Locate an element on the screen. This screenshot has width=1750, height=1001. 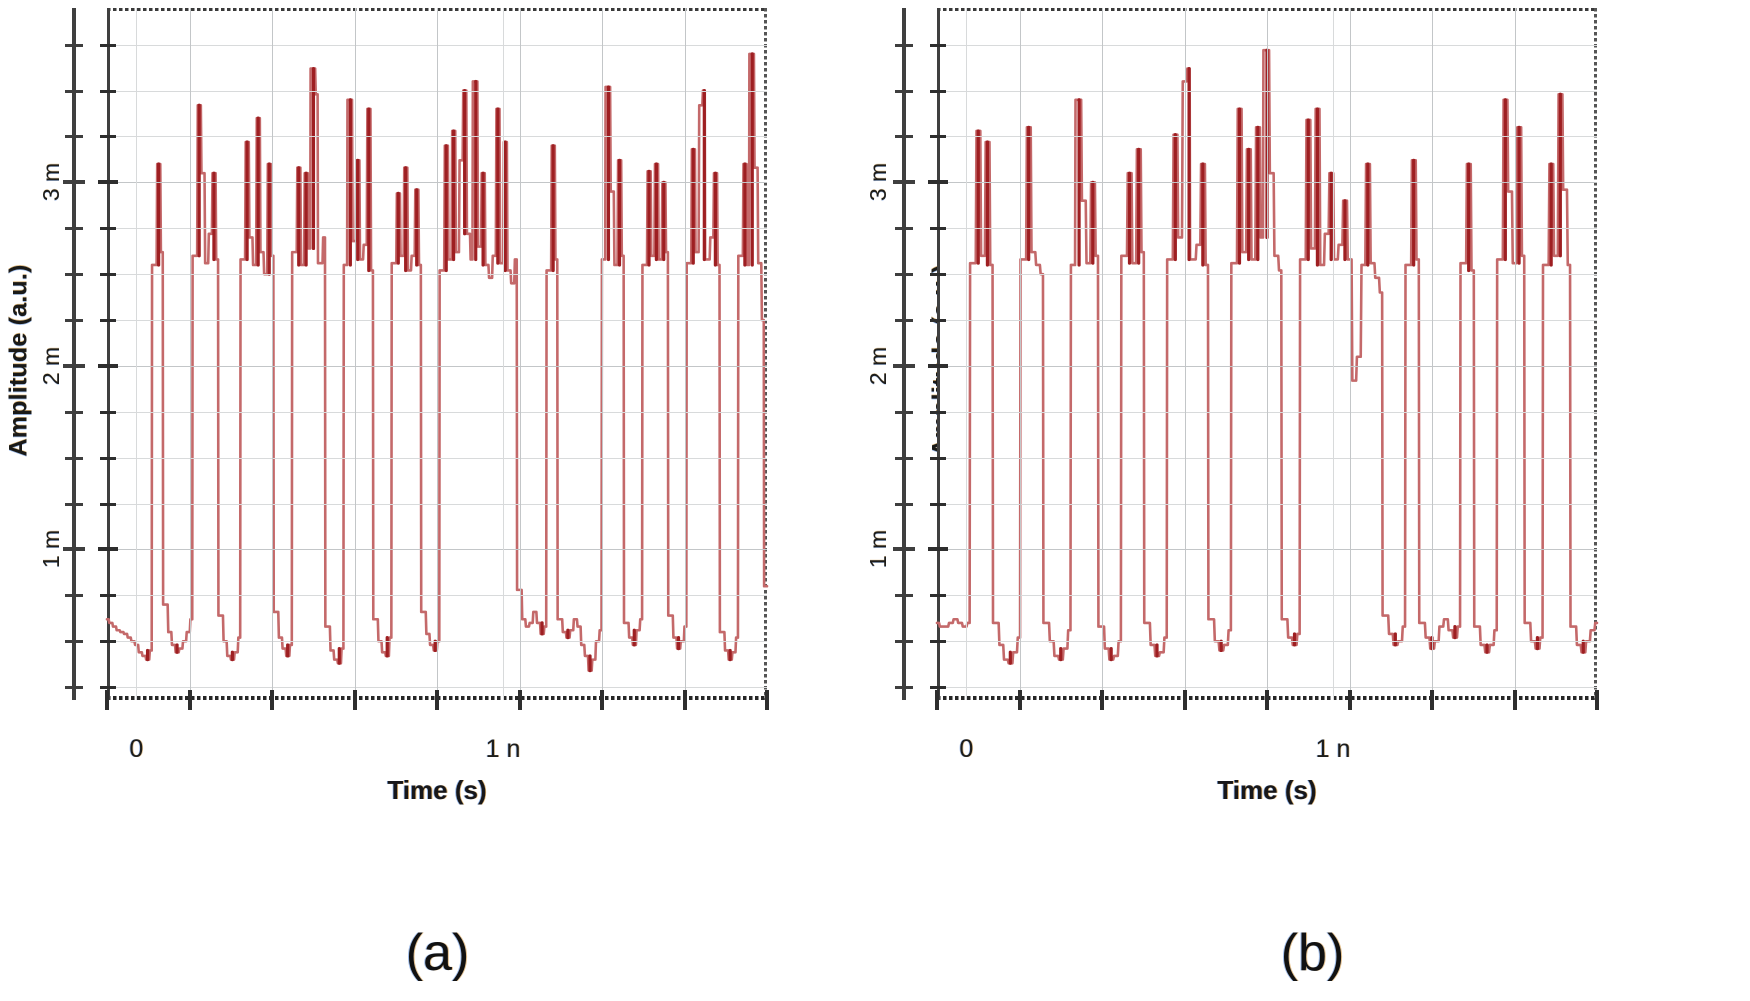
y-axis-title-a: Amplitude (a.u.) is located at coordinates (18, 360).